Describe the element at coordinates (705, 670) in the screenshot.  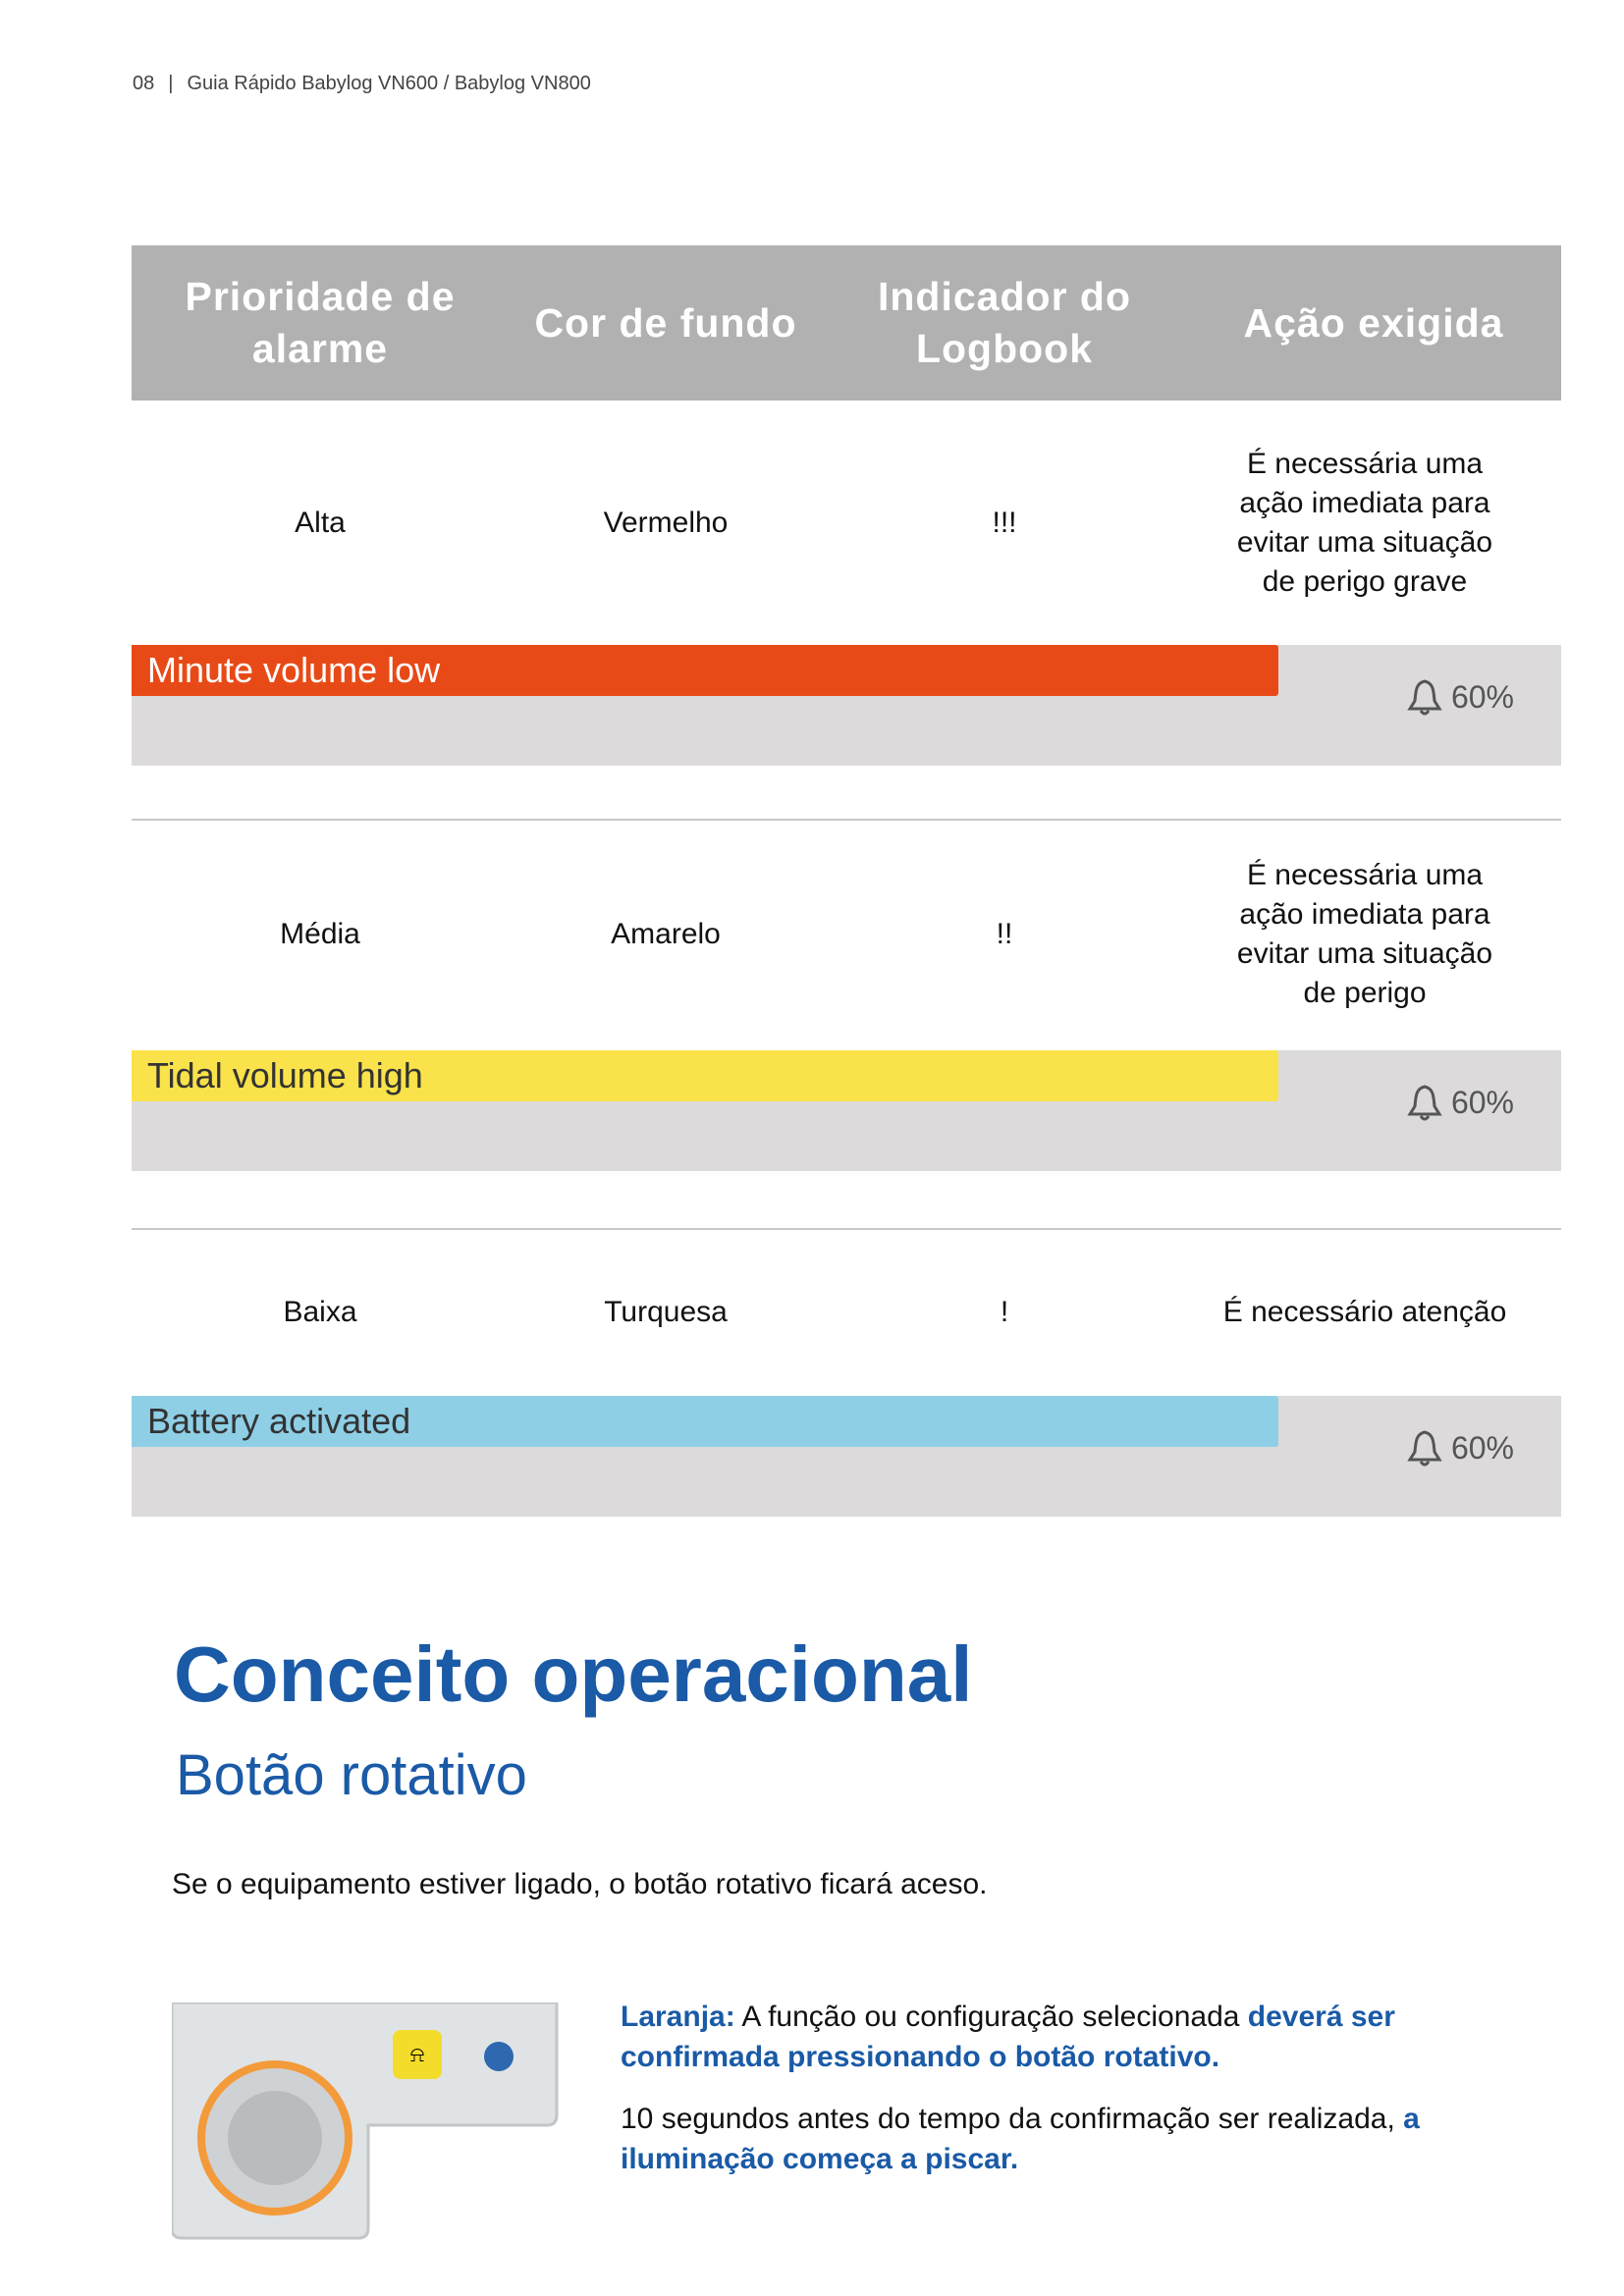
I see `alarm-message: Minute volume low` at that location.